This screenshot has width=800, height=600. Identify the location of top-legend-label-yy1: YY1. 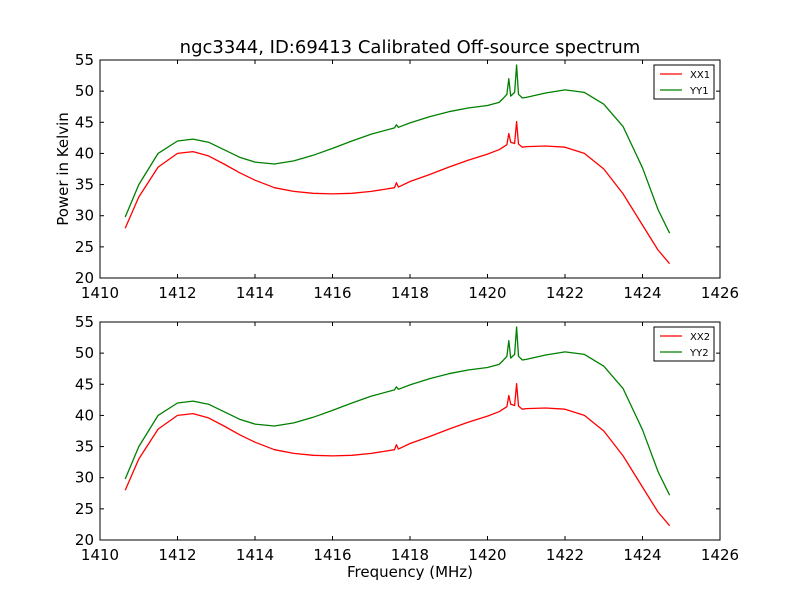
(699, 91).